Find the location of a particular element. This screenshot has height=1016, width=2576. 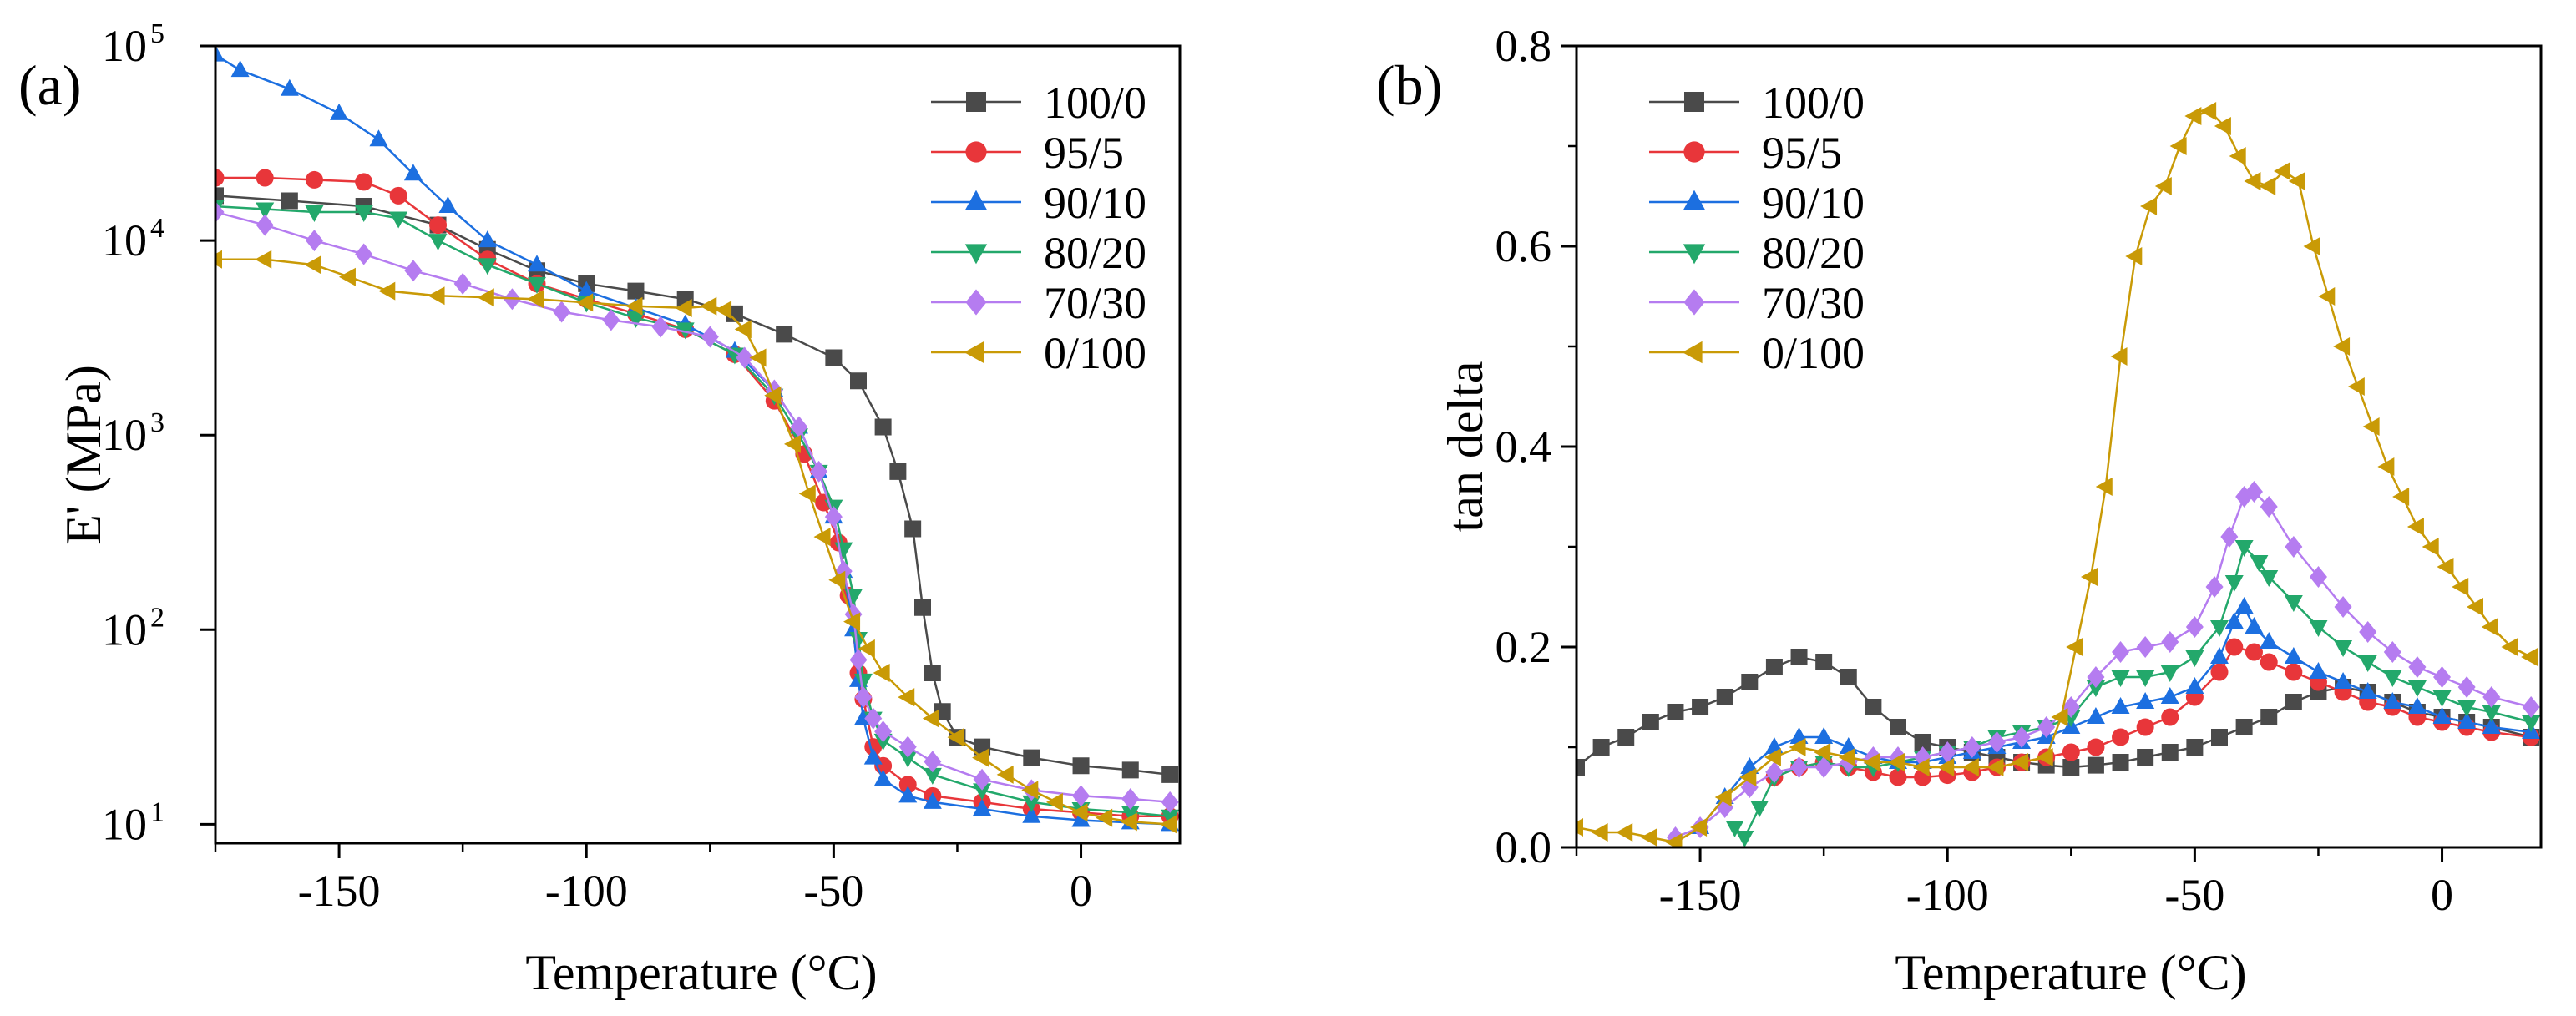

legend-item-95-5: 95/5 is located at coordinates (1027, 153).